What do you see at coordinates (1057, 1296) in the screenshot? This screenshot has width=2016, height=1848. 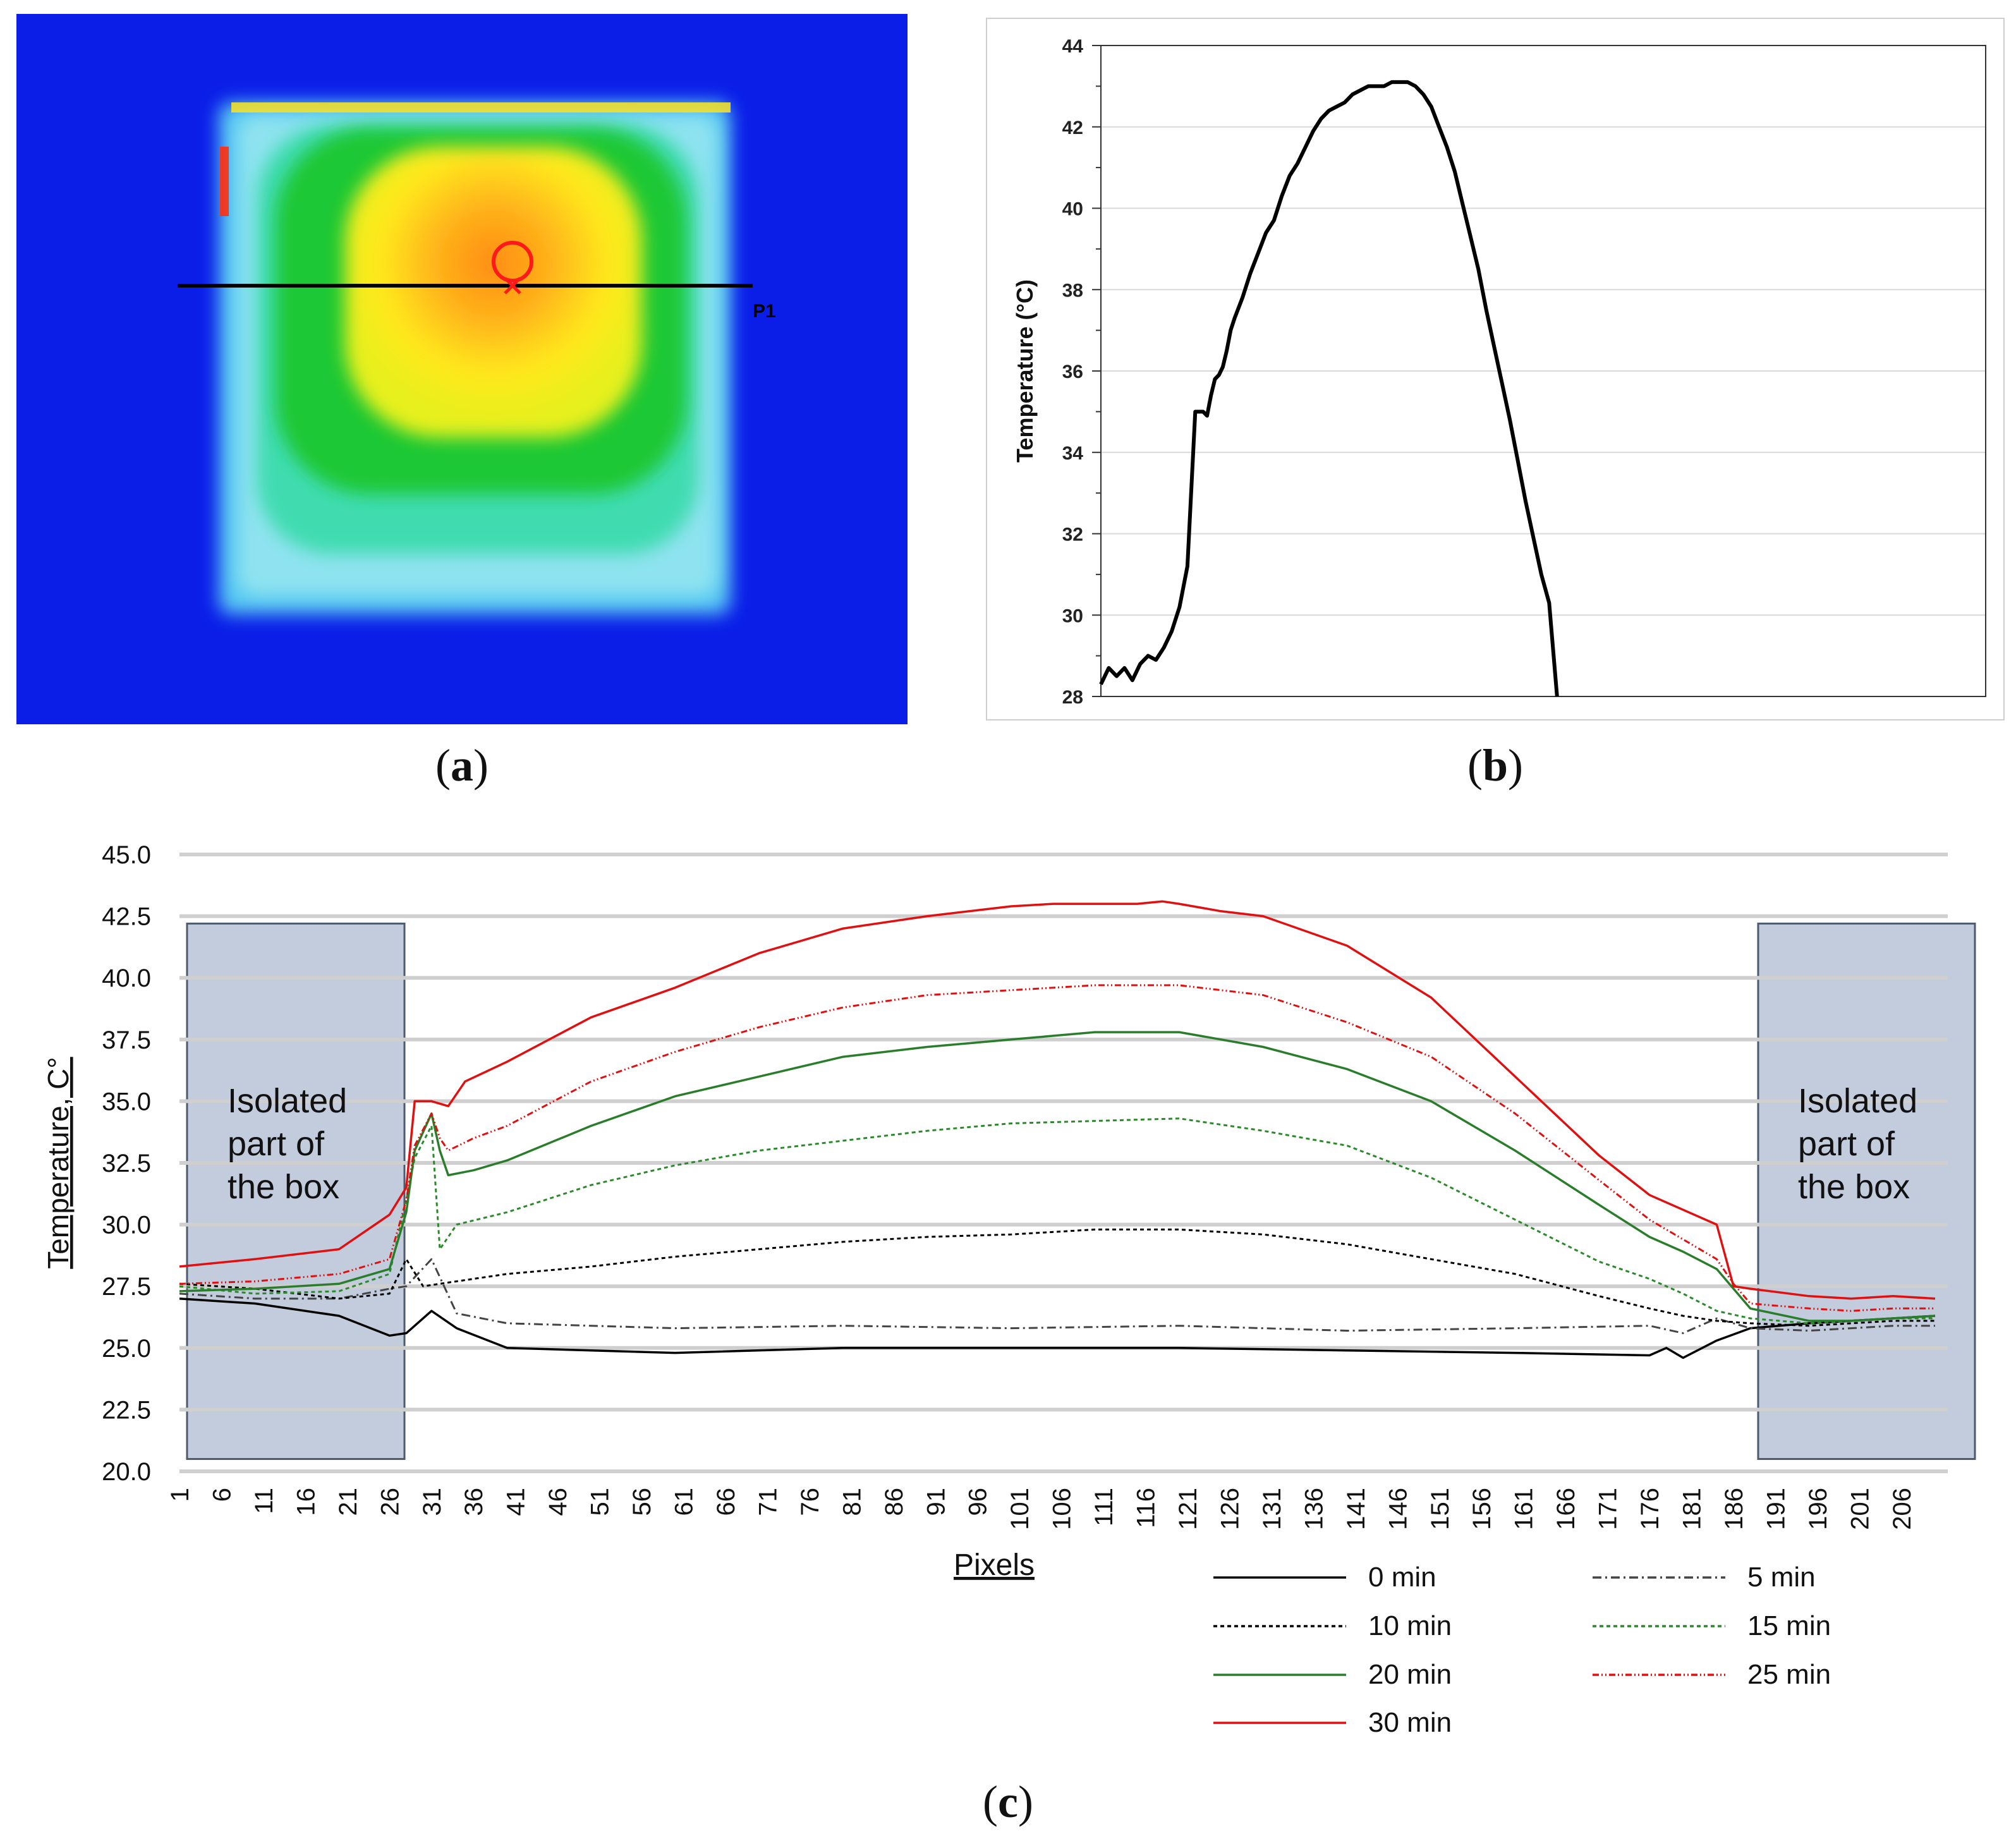 I see `series-line-5-min` at bounding box center [1057, 1296].